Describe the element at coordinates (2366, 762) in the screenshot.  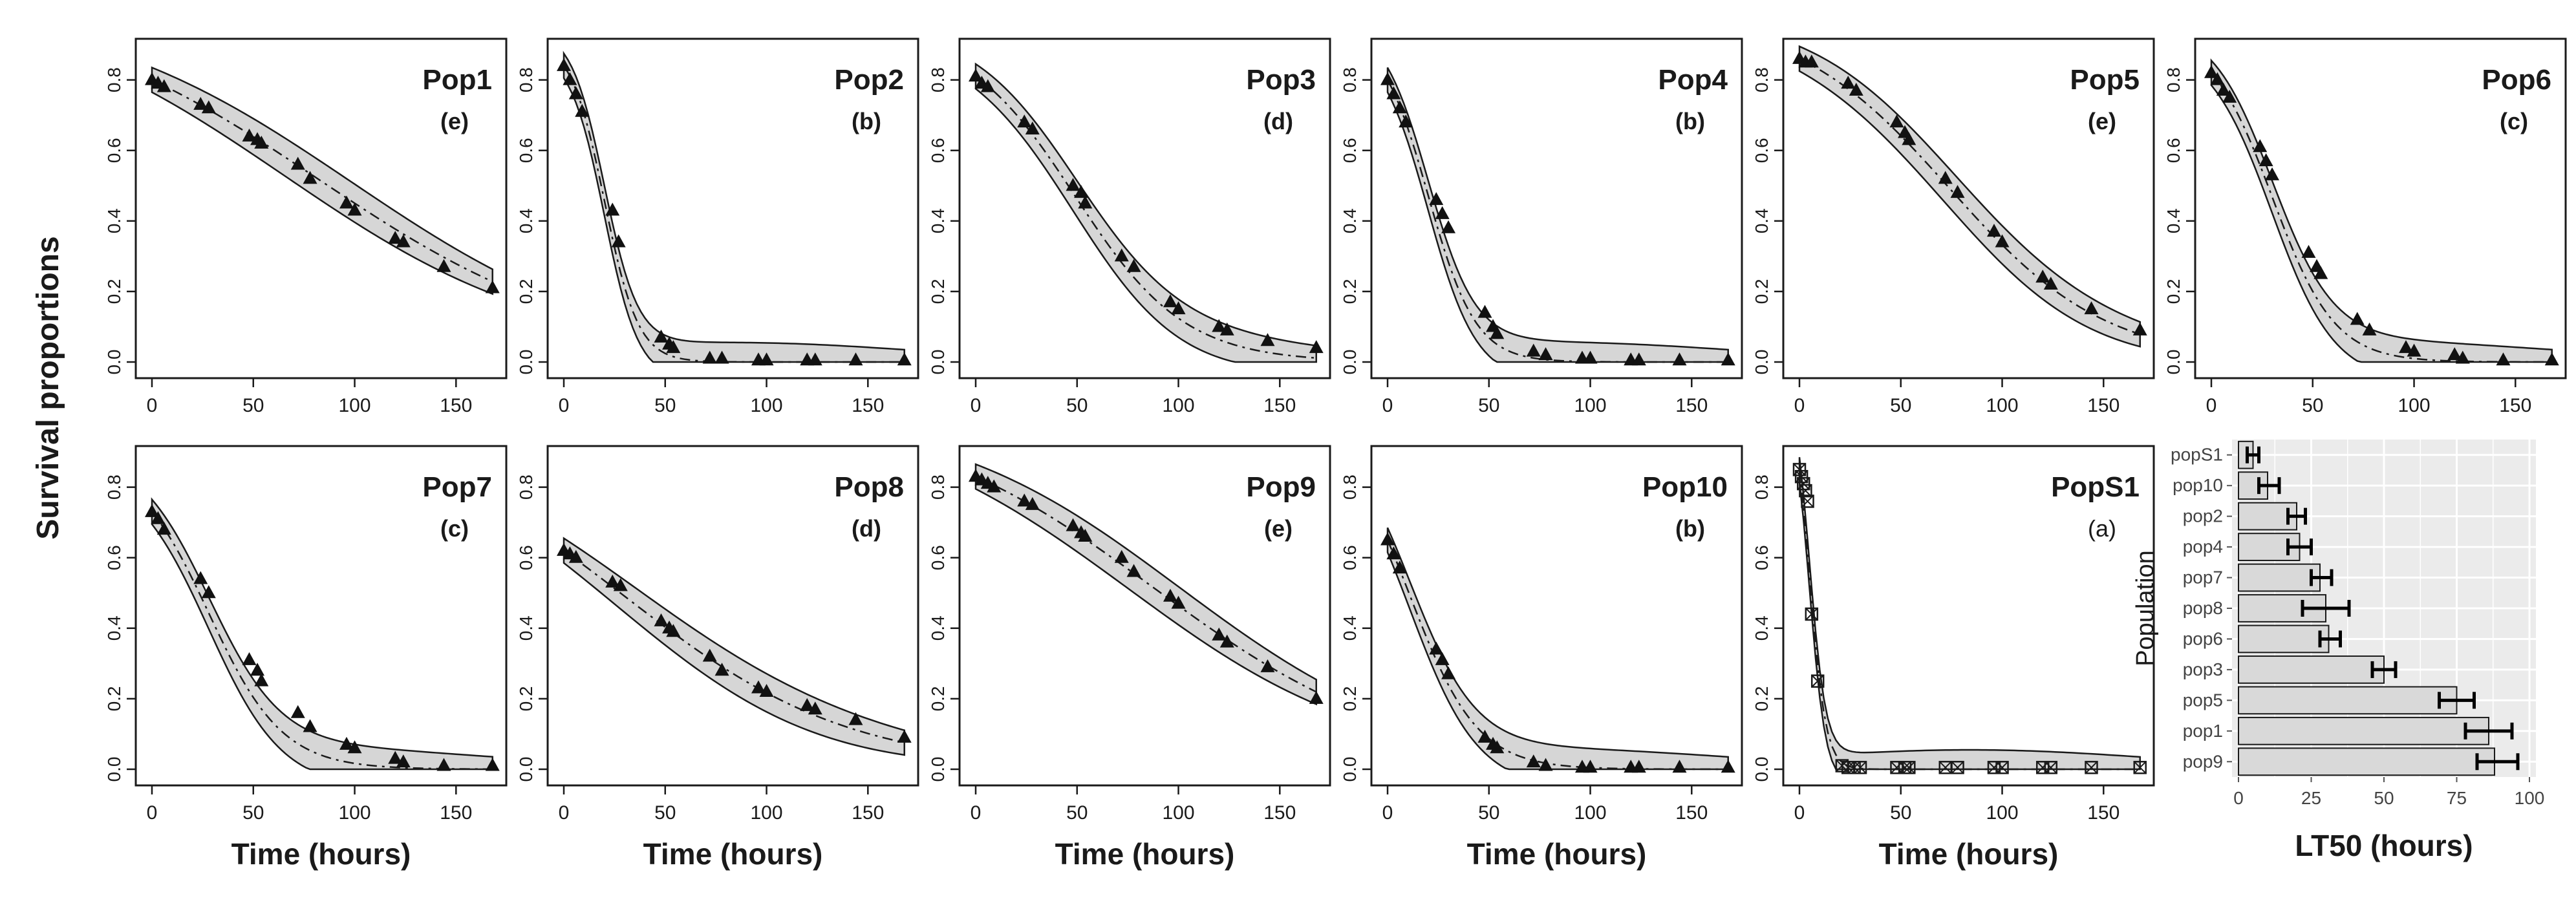
I see `bar-pop9` at that location.